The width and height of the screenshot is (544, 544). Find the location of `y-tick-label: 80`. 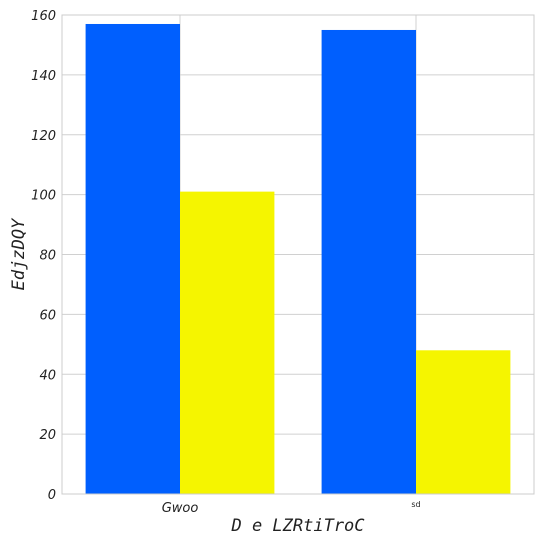

y-tick-label: 80 is located at coordinates (47, 256).